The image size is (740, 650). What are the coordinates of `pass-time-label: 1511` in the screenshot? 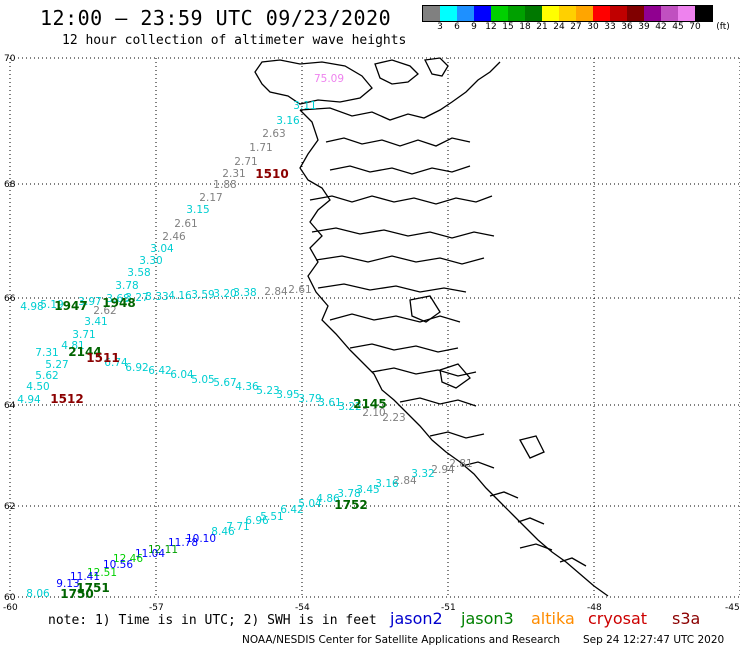 It's located at (102, 358).